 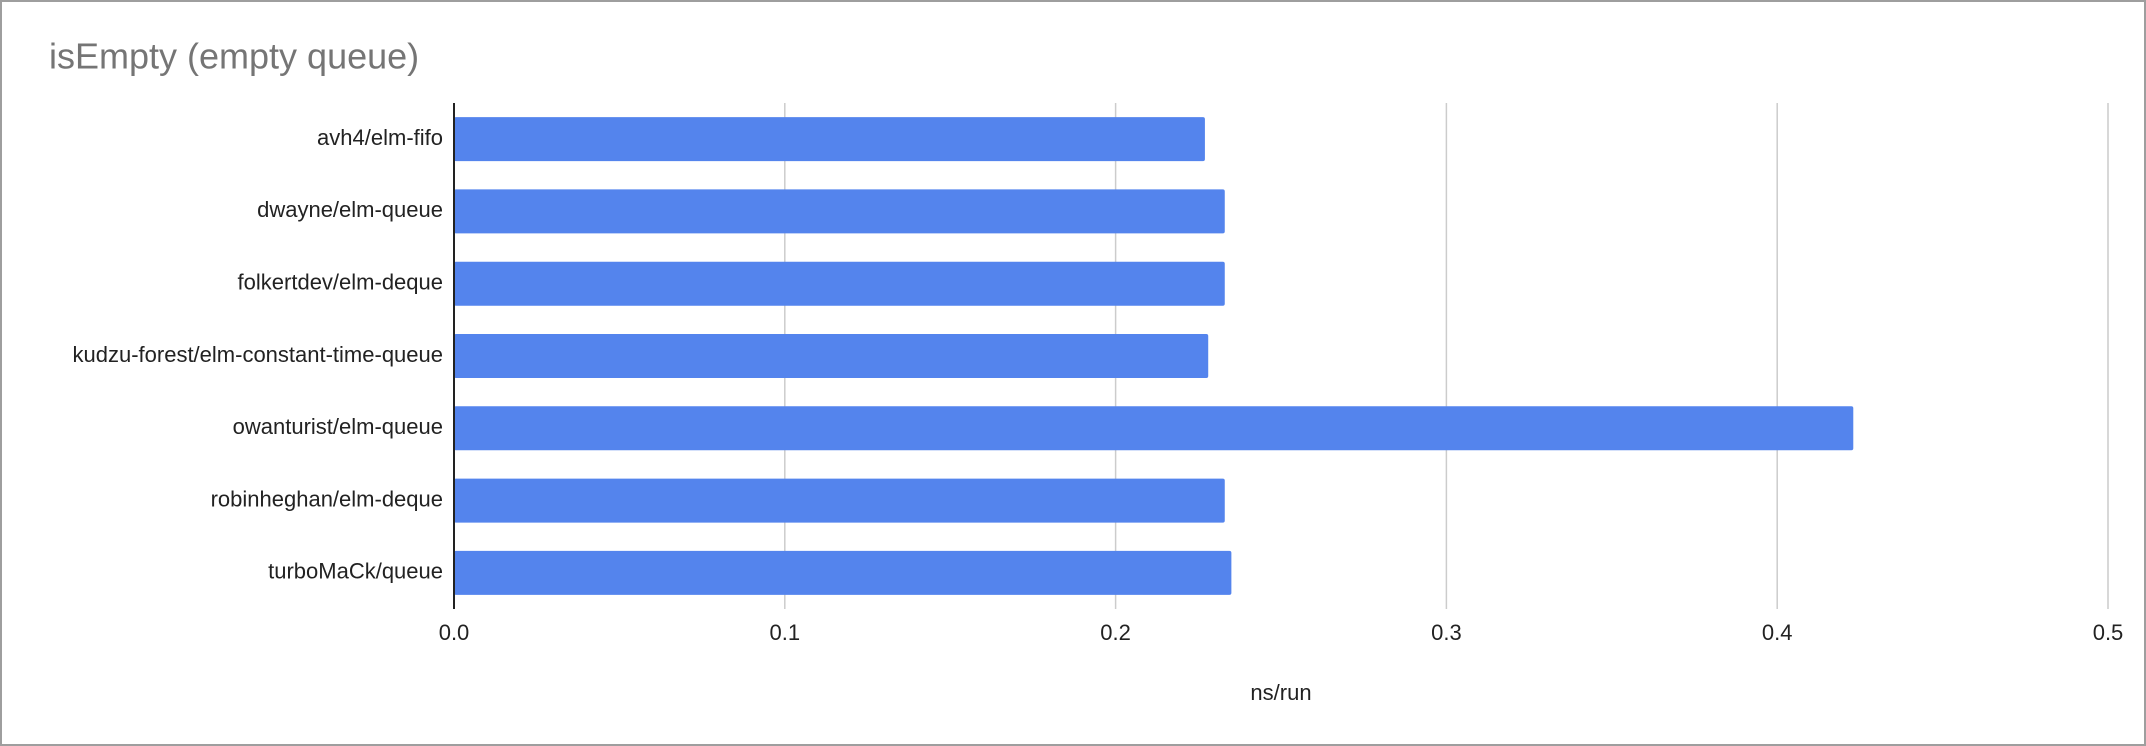 I want to click on y-tick-label: dwayne/elm-queue, so click(x=350, y=209).